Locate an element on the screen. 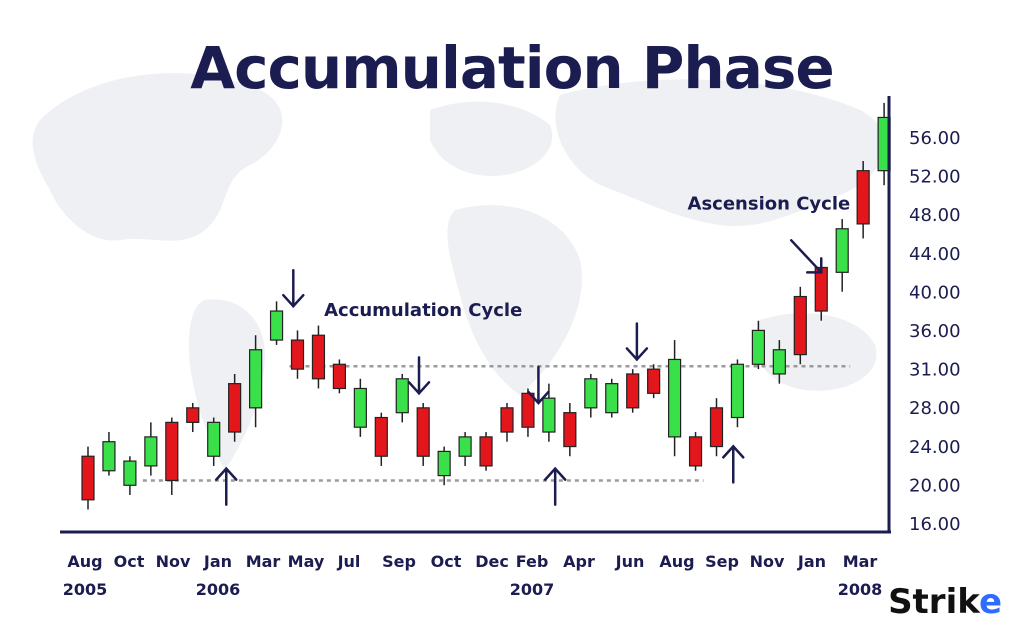 This screenshot has height=640, width=1024. x-tick-label: Nov is located at coordinates (767, 561).